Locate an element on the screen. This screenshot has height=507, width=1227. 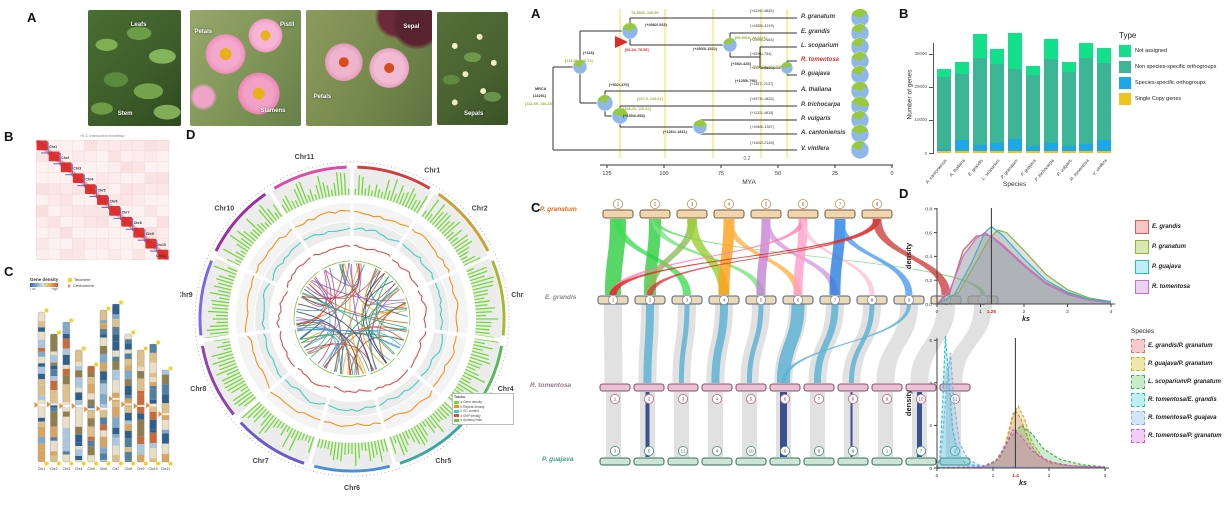
legend-label: R. tomentosa/E. grandis is located at coordinates (1182, 400).